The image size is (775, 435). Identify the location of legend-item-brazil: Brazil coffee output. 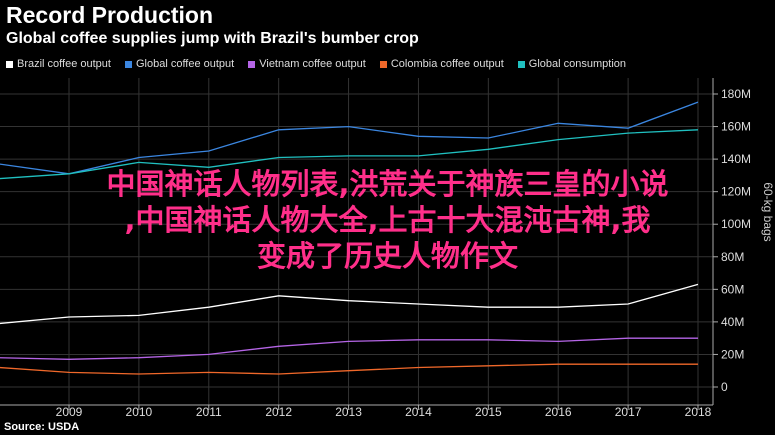
(58, 64).